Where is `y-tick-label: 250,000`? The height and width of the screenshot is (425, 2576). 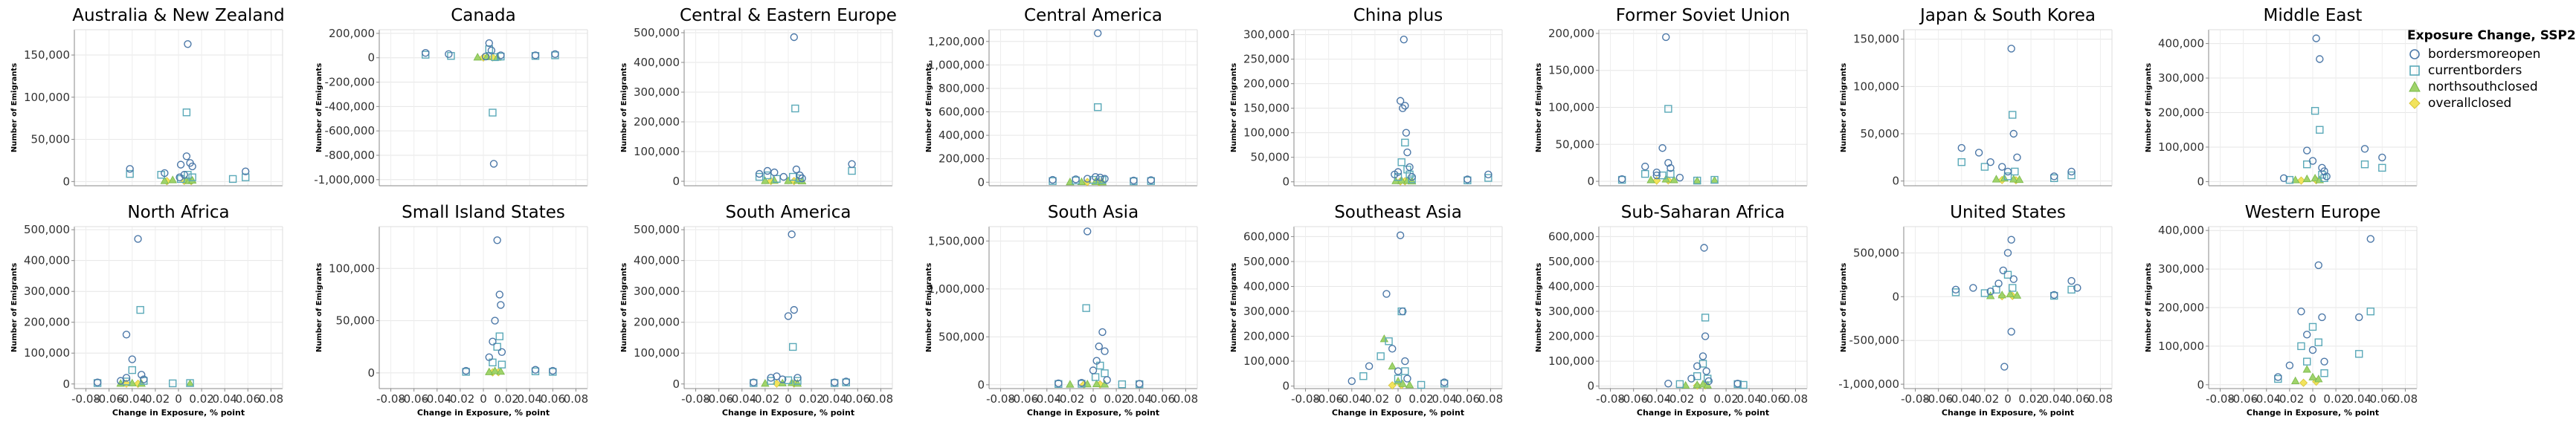 y-tick-label: 250,000 is located at coordinates (1266, 59).